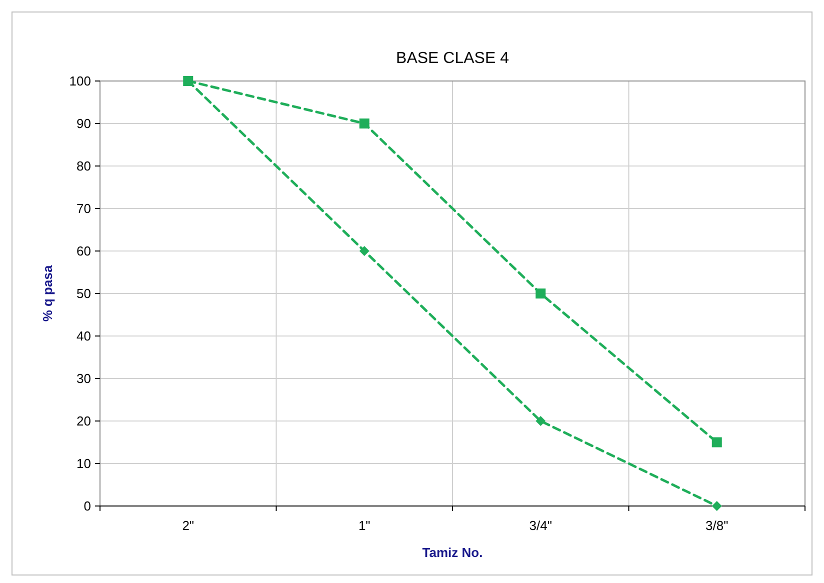 This screenshot has width=824, height=583. Describe the element at coordinates (83, 336) in the screenshot. I see `y-tick-label: 40` at that location.